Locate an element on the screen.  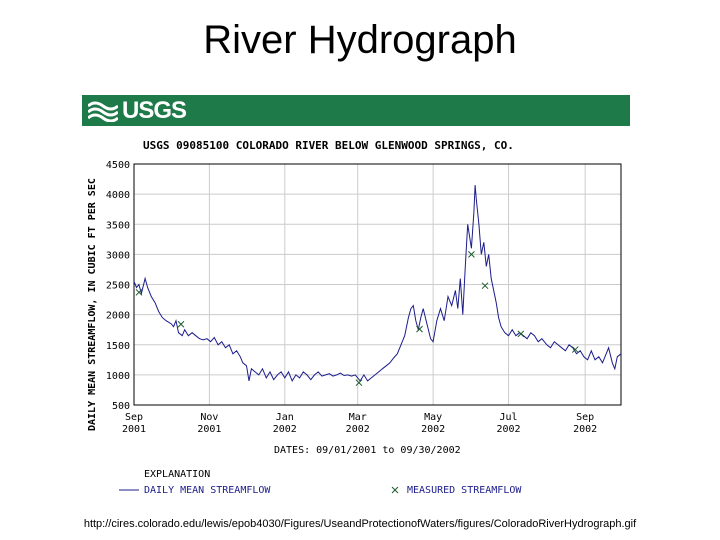
x-axis-label: DATES: 09/01/2001 to 09/30/2002 is located at coordinates (367, 450).